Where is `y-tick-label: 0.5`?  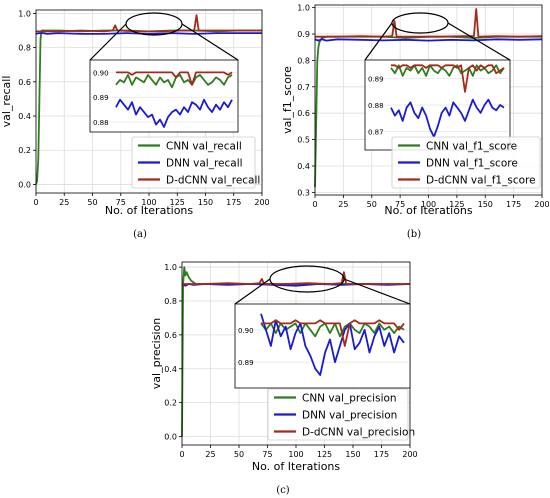 y-tick-label: 0.5 is located at coordinates (303, 140).